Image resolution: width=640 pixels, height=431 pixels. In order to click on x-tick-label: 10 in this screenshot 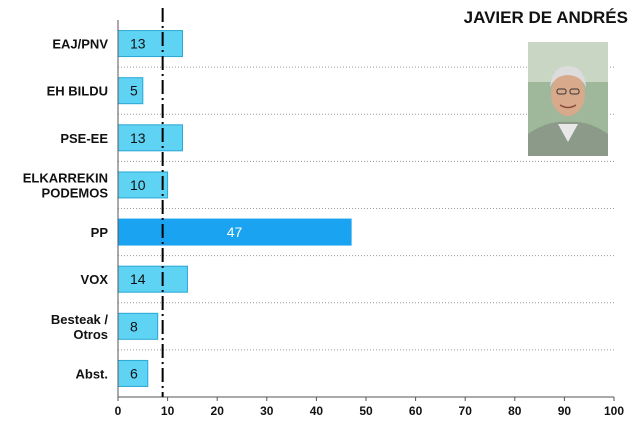, I will do `click(168, 411)`.